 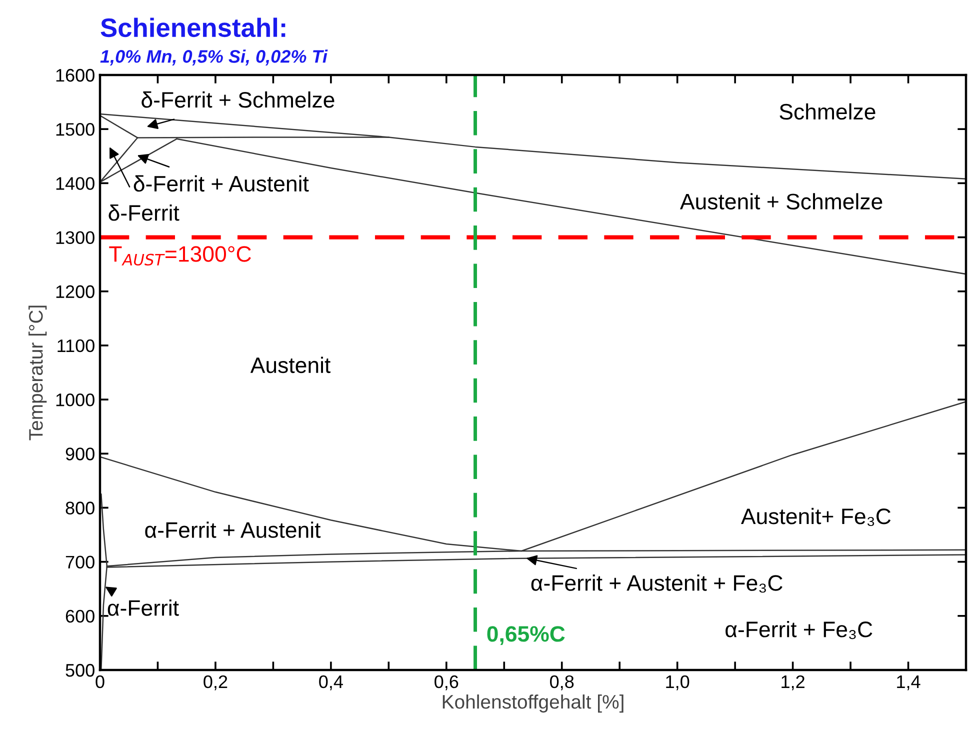 What do you see at coordinates (193, 28) in the screenshot?
I see `chart-title: Schienenstahl:` at bounding box center [193, 28].